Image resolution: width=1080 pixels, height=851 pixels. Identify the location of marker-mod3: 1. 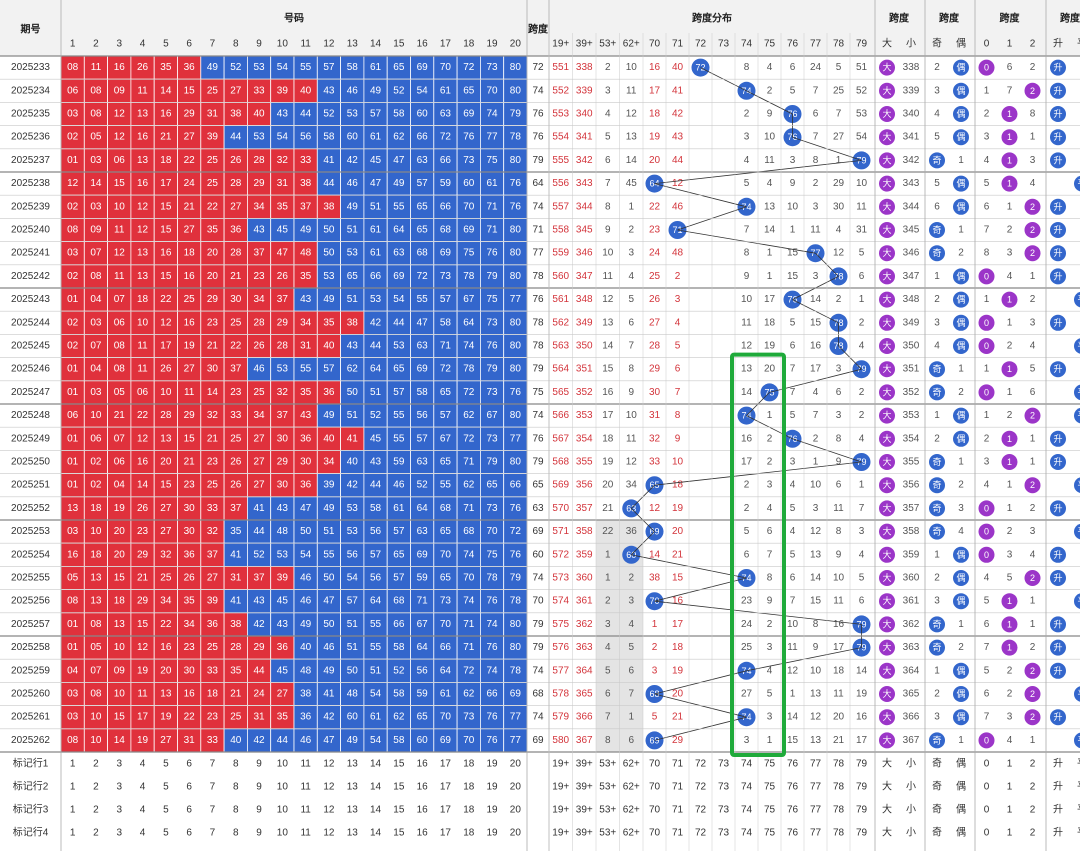
(1010, 810).